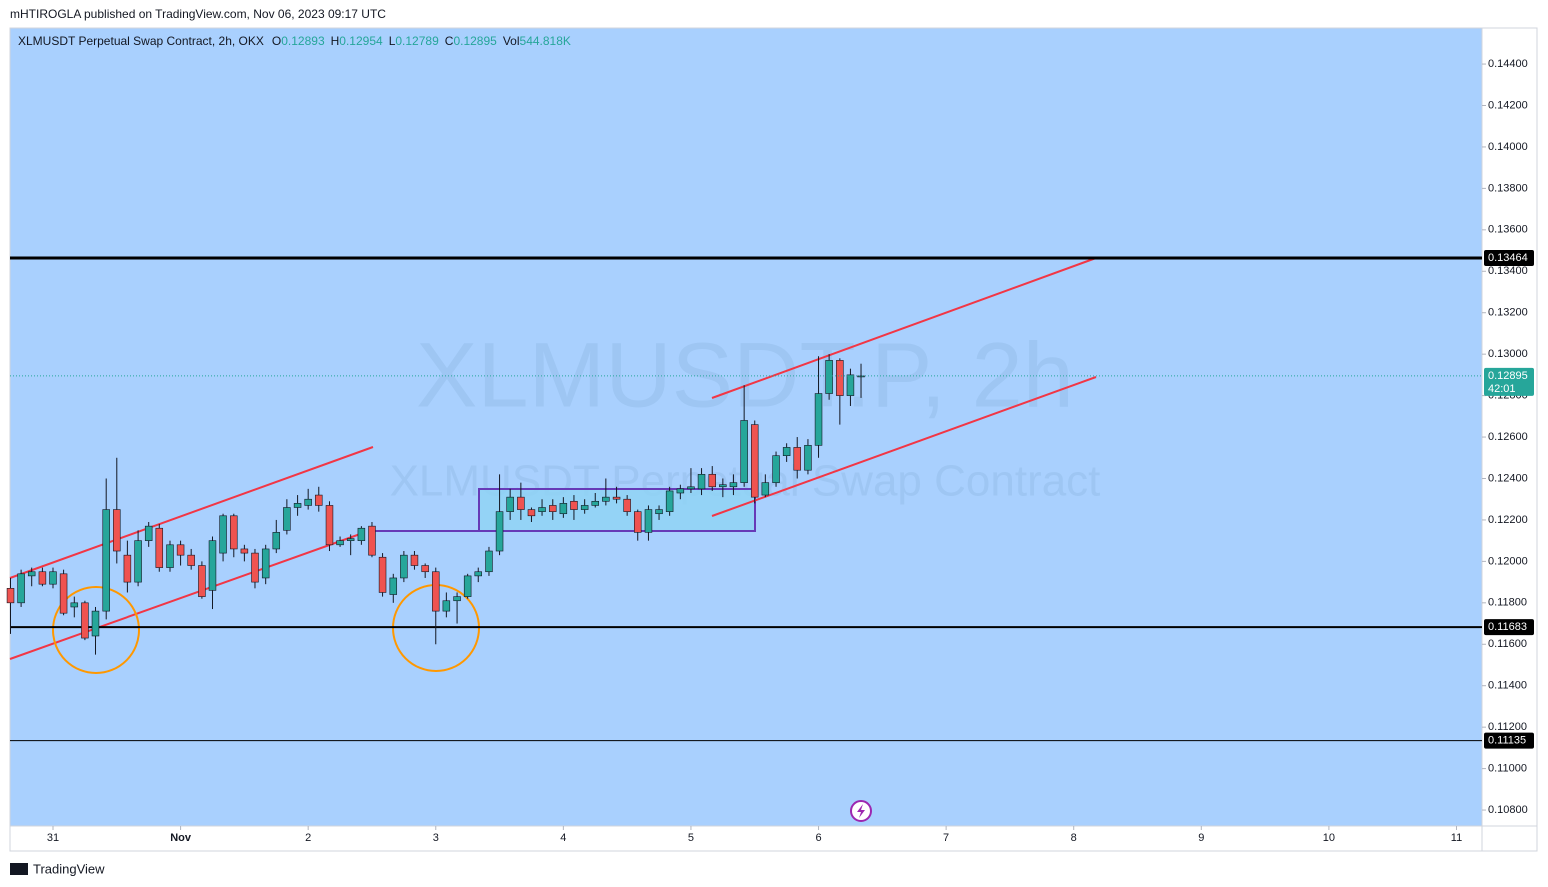 This screenshot has height=887, width=1548. What do you see at coordinates (1508, 354) in the screenshot?
I see `y-tick-label: 0.13000` at bounding box center [1508, 354].